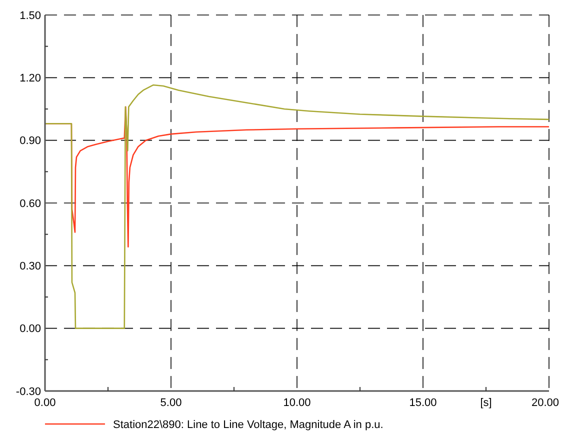  What do you see at coordinates (30, 16) in the screenshot?
I see `y-tick-label: 1.50` at bounding box center [30, 16].